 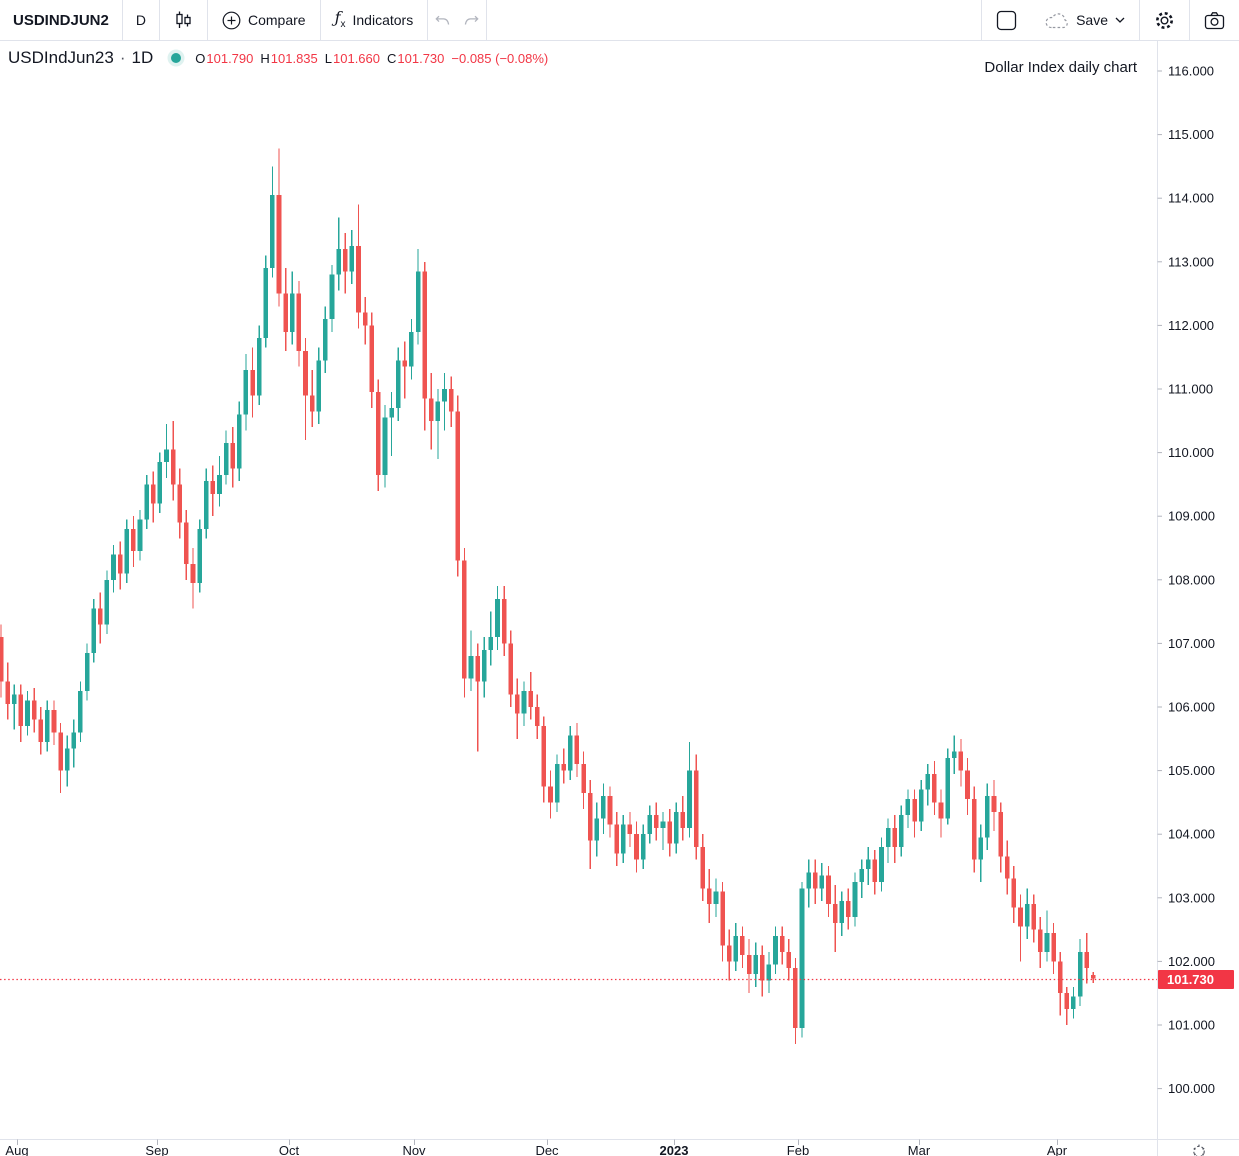 I want to click on svg-text: 114.000, so click(x=1191, y=198).